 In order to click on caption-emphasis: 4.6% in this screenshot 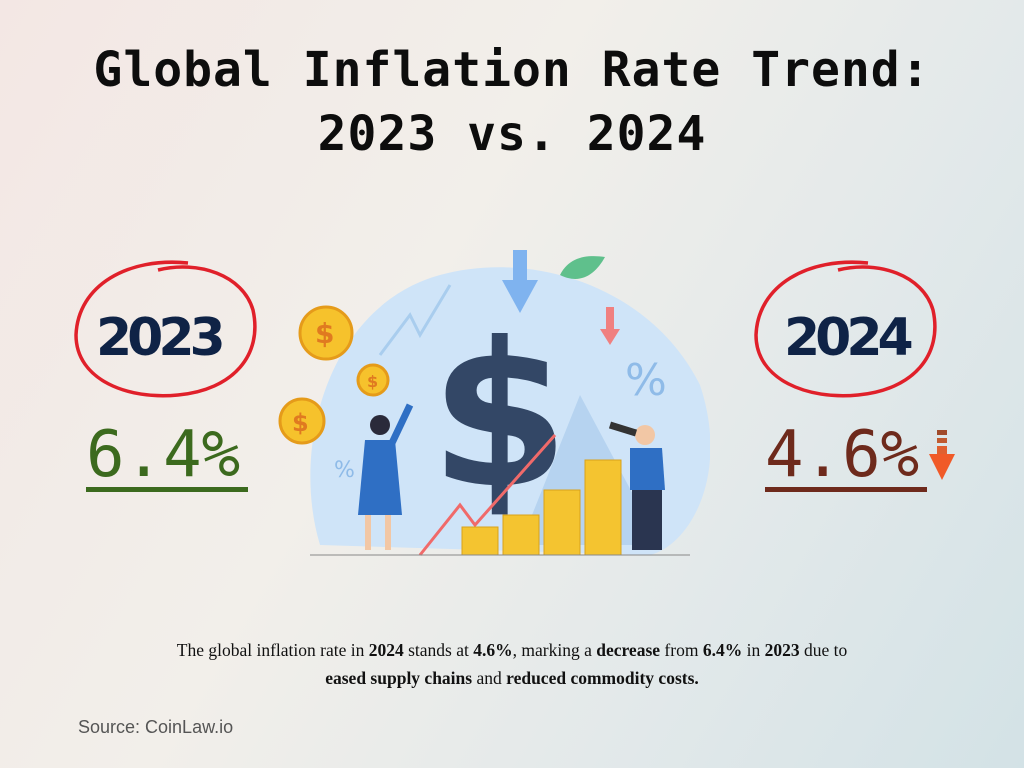, I will do `click(493, 650)`.